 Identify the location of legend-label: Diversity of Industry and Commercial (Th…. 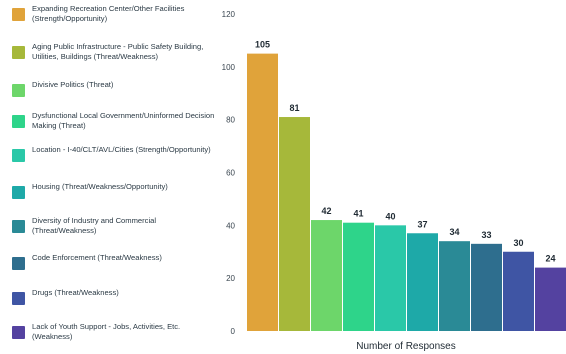
(94, 225).